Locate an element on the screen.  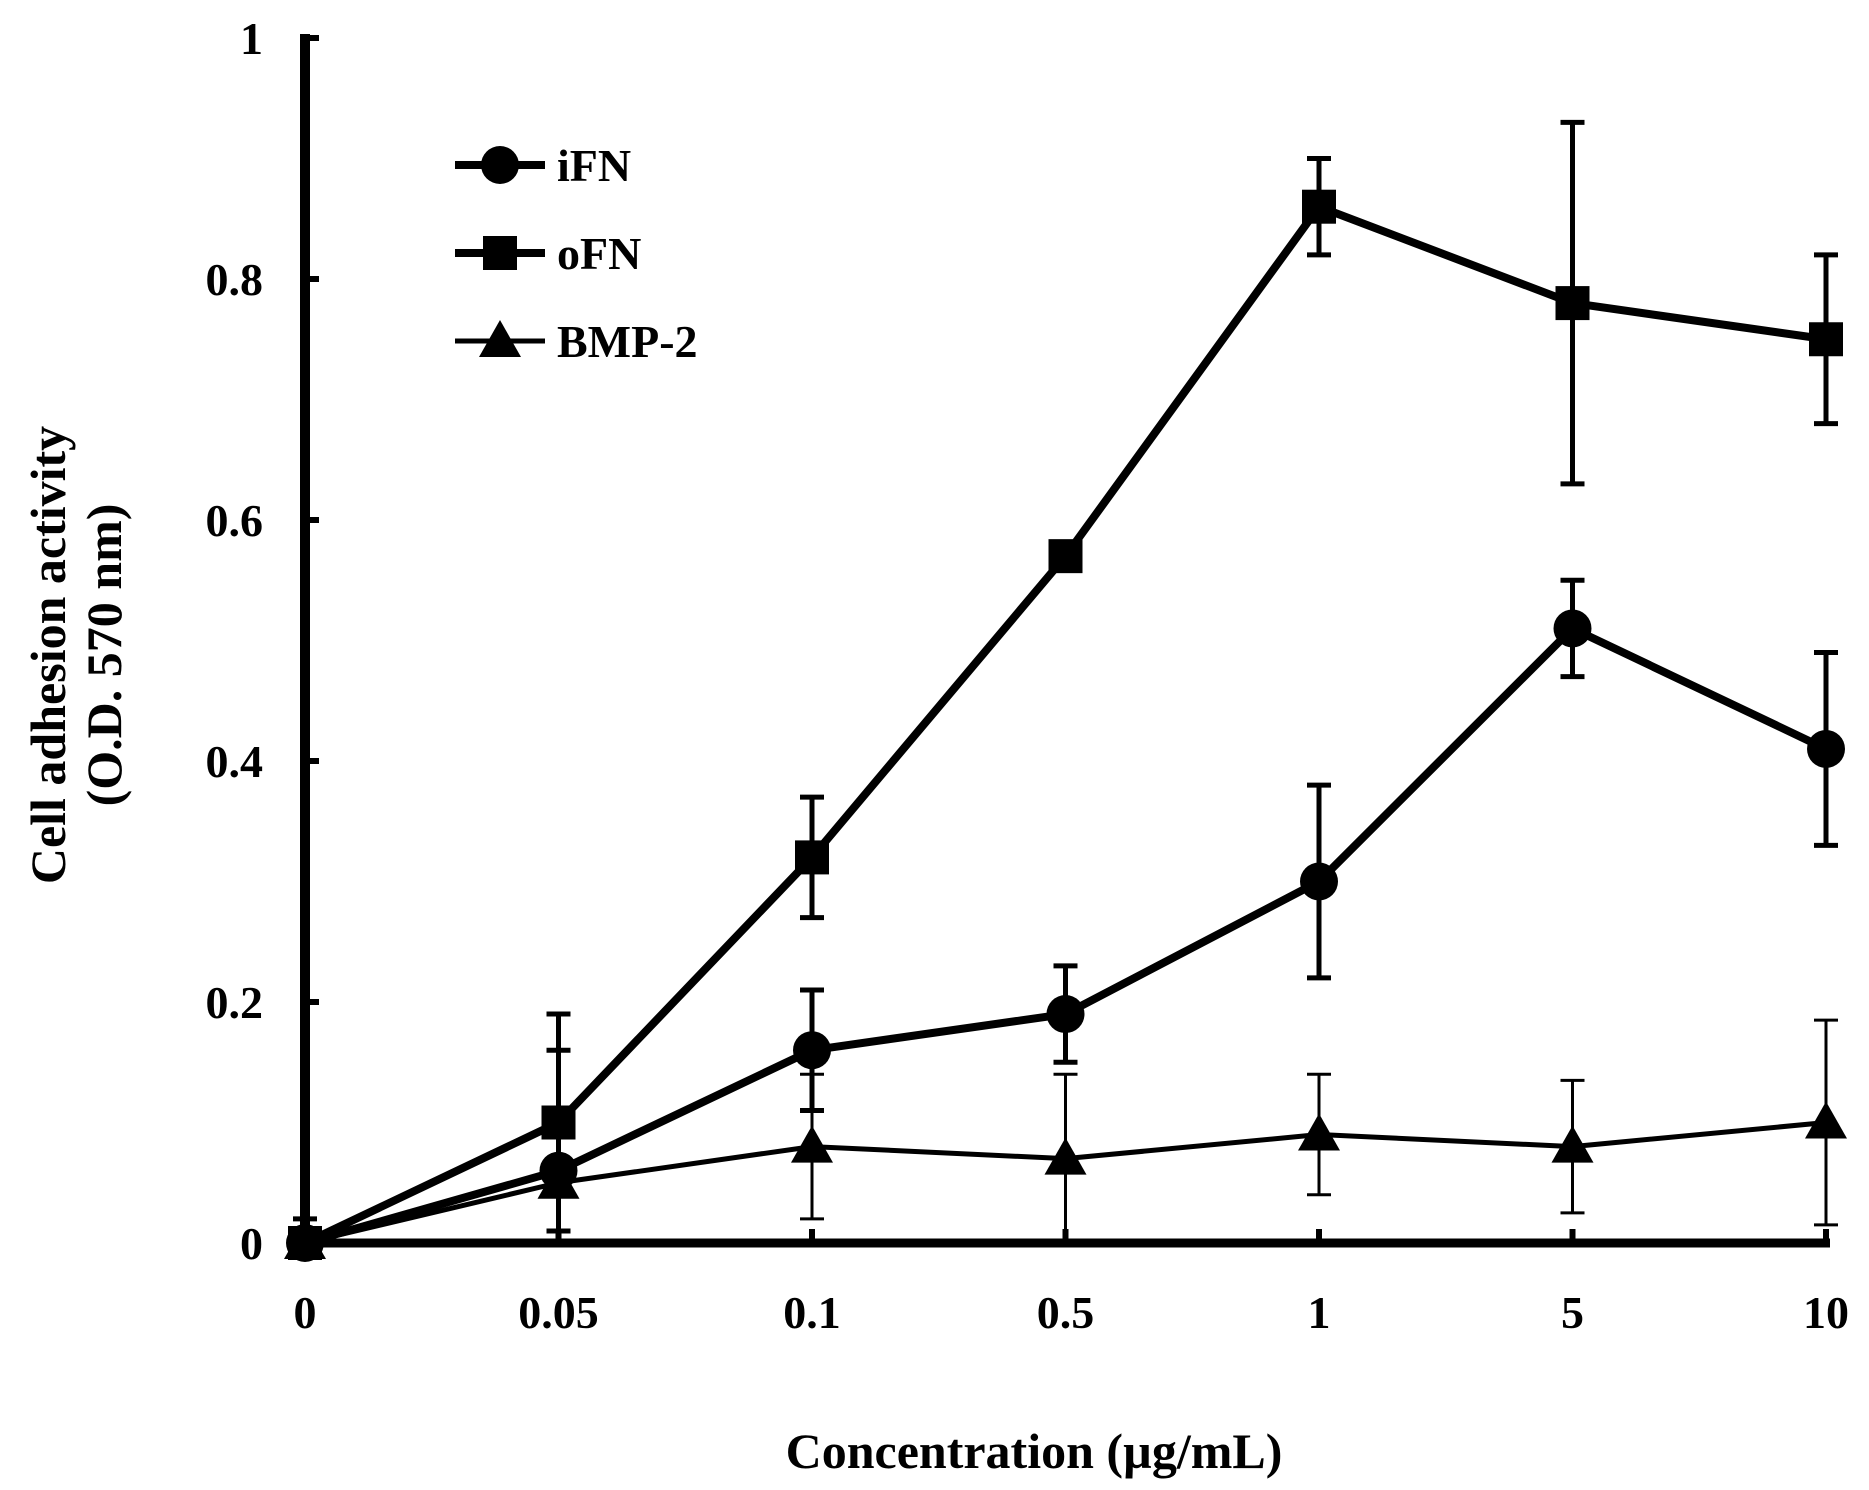
x-tick-label: 10 is located at coordinates (1826, 1312).